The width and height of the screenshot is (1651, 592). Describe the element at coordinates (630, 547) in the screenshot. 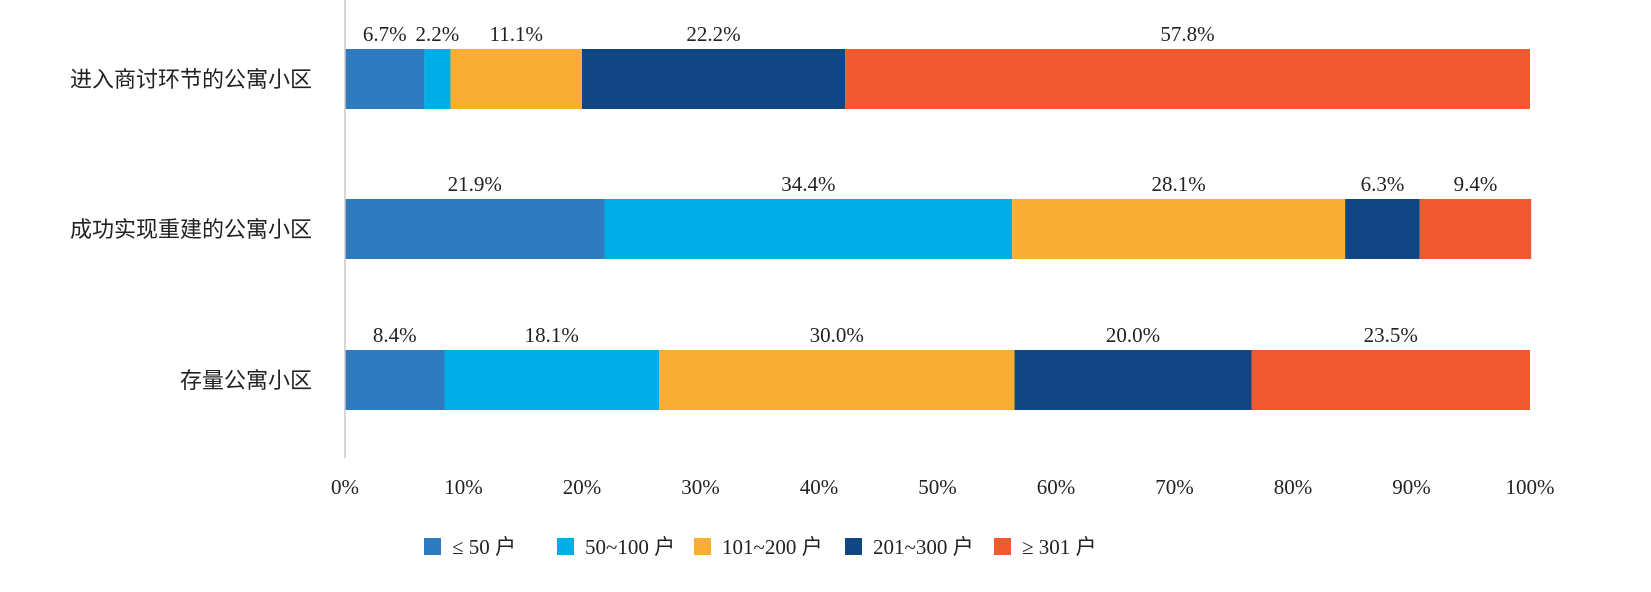

I see `legend-label: 50~100 户` at that location.